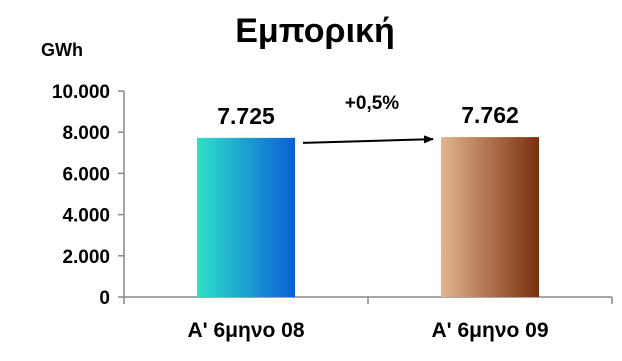 This screenshot has width=622, height=361. I want to click on growth-arrow, so click(368, 139).